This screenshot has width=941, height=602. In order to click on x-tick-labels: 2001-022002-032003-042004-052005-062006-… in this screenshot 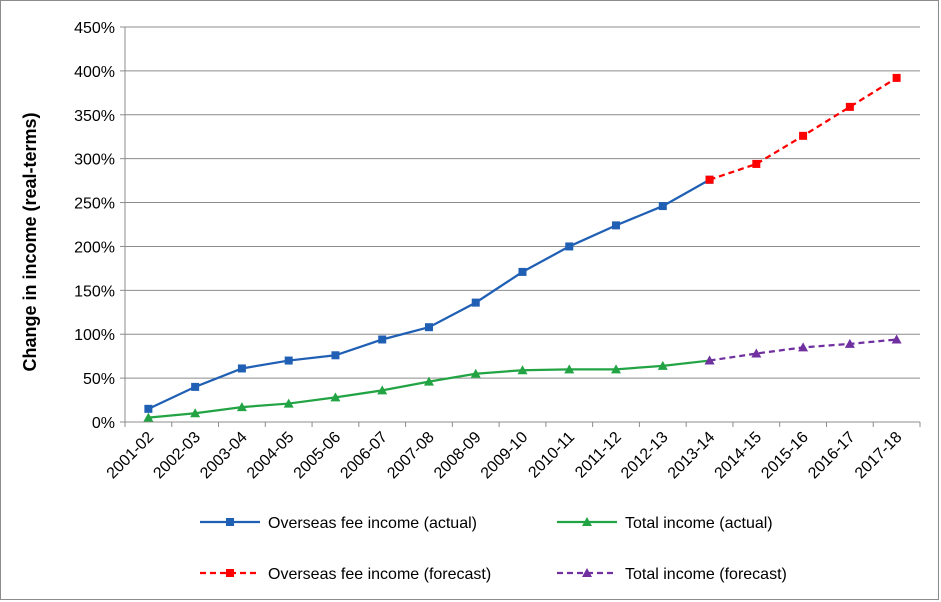, I will do `click(505, 456)`.